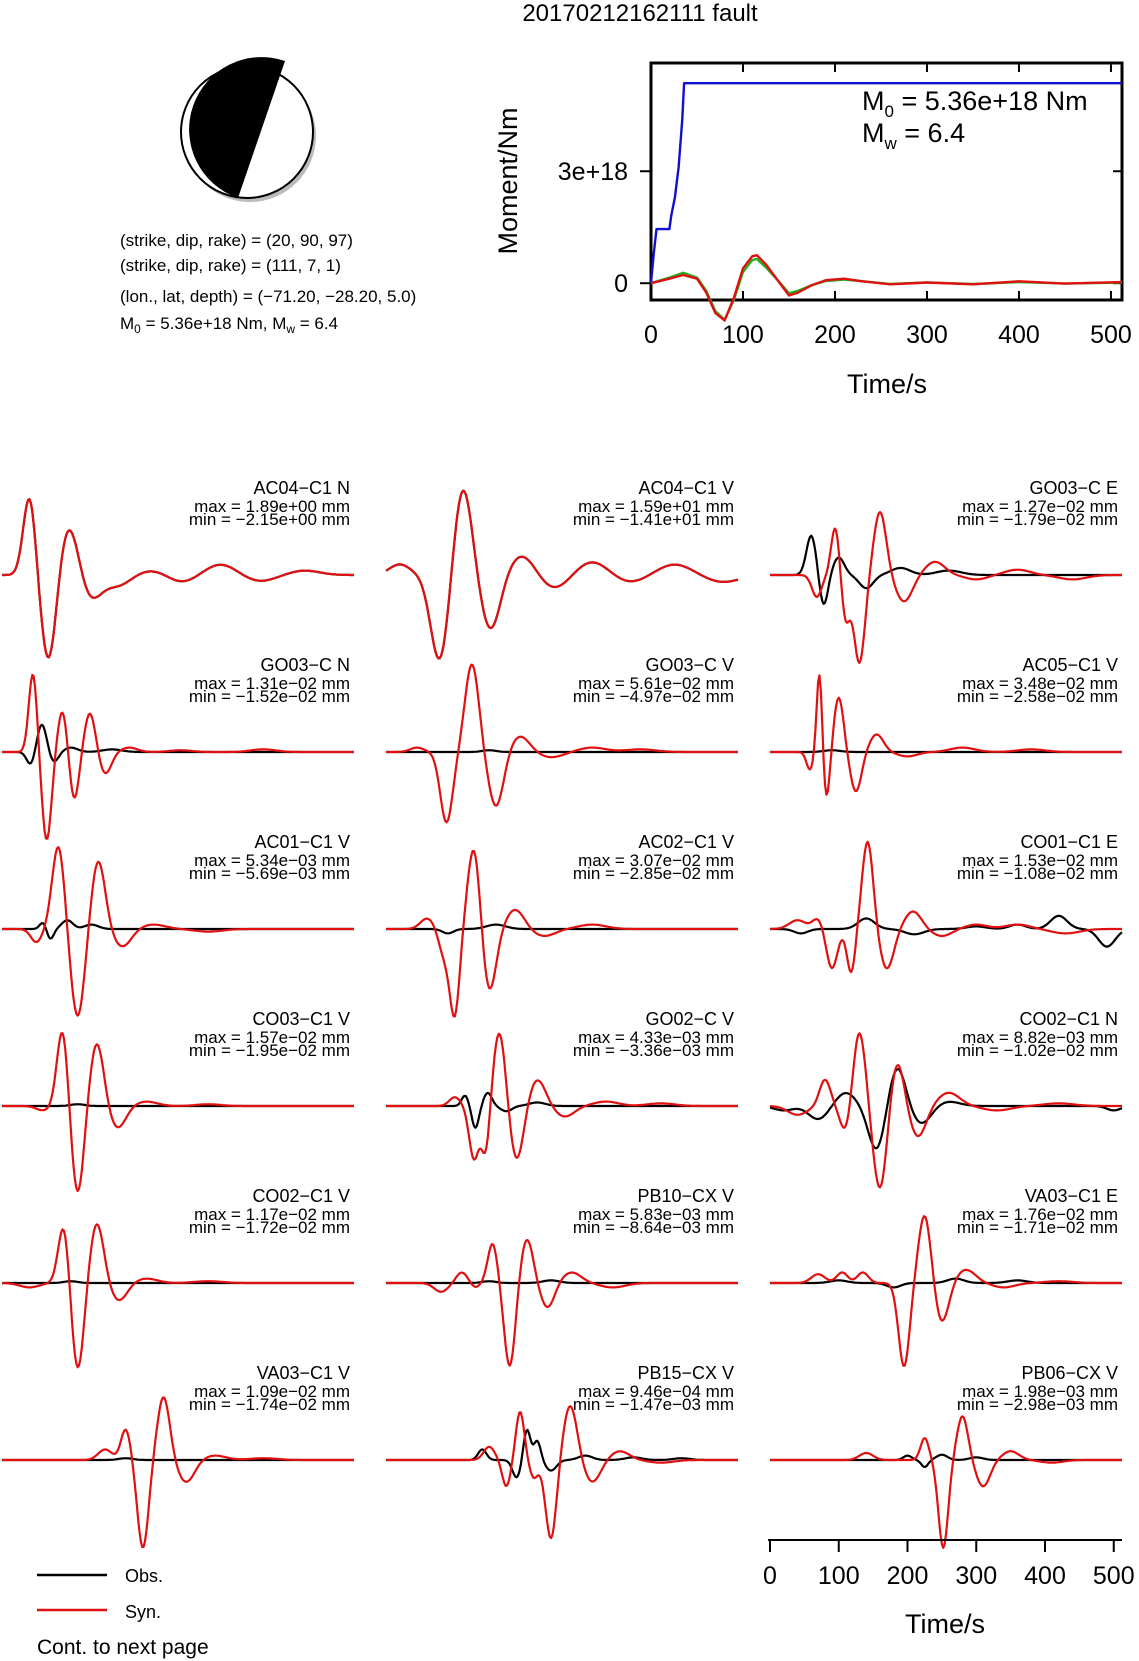 This screenshot has width=1139, height=1661. Describe the element at coordinates (269, 519) in the screenshot. I see `station-min: min = −2.15e+00 mm` at that location.